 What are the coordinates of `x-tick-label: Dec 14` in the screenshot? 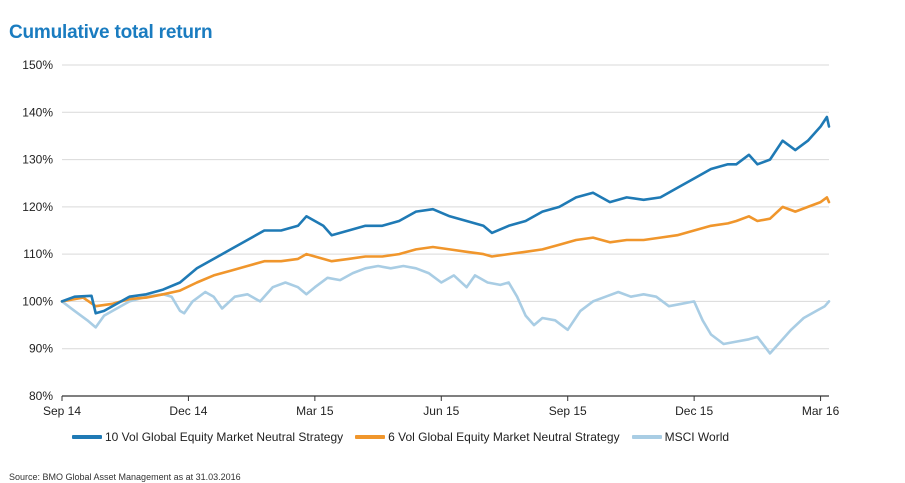 It's located at (188, 411).